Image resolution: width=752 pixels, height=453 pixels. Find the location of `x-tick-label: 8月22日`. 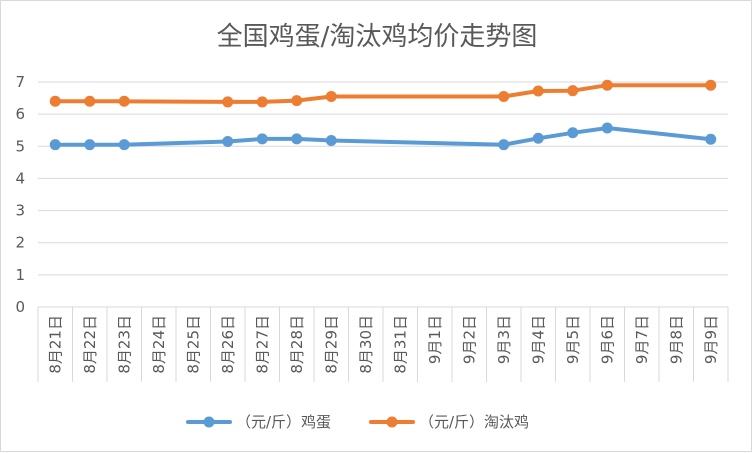

x-tick-label: 8月22日 is located at coordinates (90, 344).